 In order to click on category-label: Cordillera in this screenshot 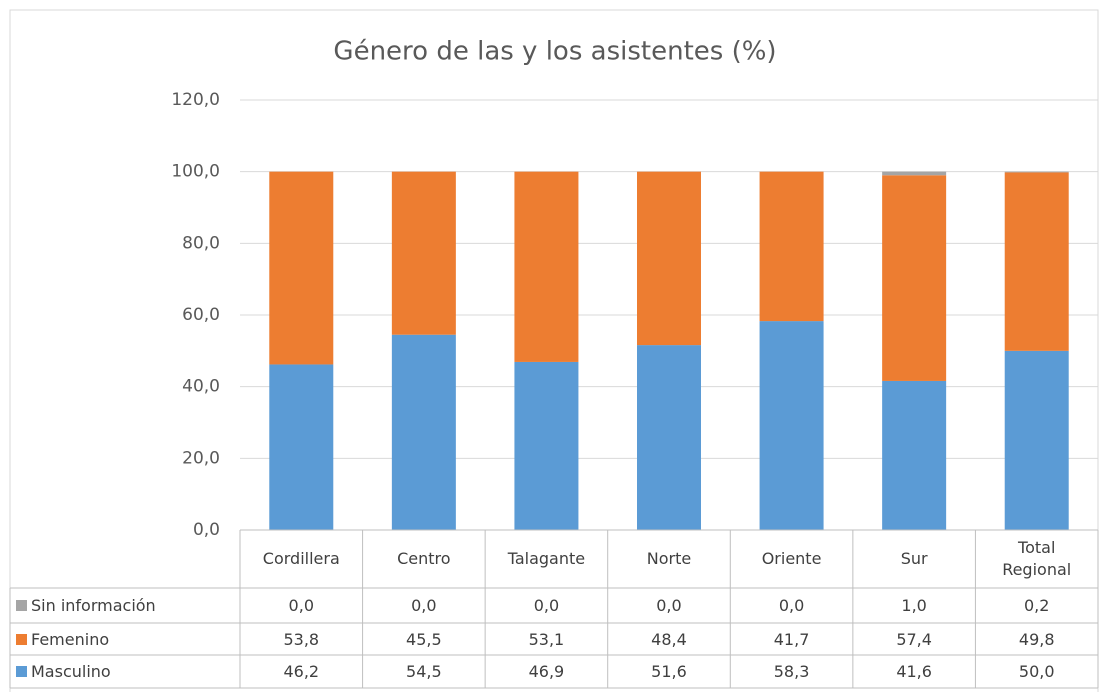, I will do `click(301, 559)`.